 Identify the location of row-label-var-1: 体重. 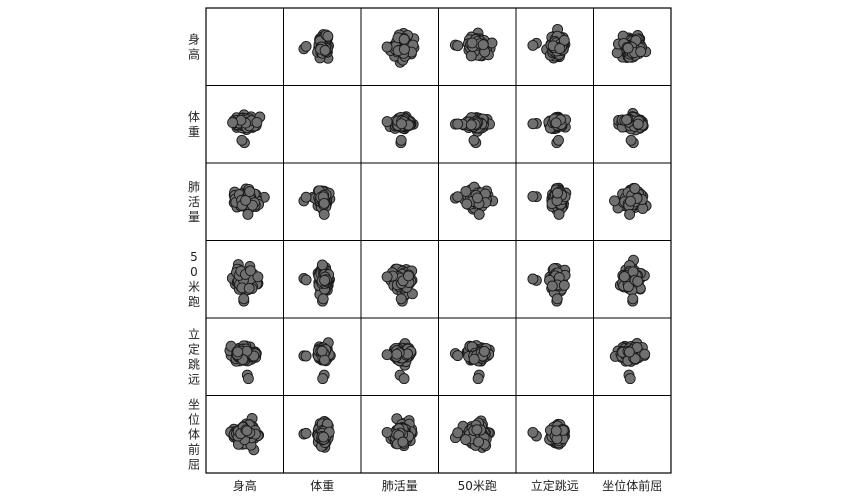
(194, 124).